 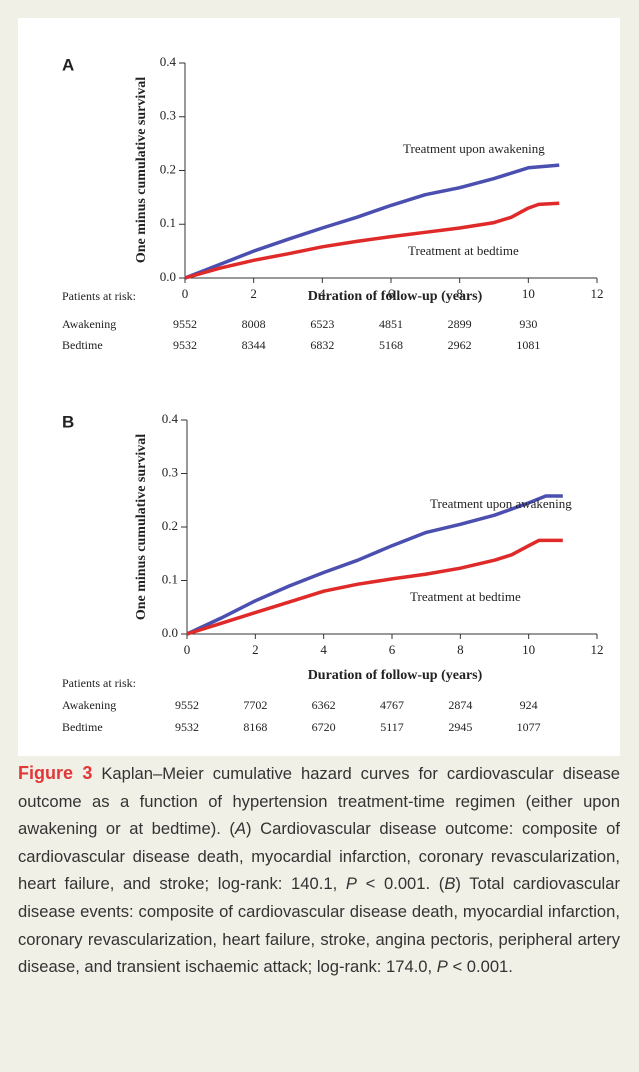 I want to click on risk-count: 5168, so click(x=391, y=345).